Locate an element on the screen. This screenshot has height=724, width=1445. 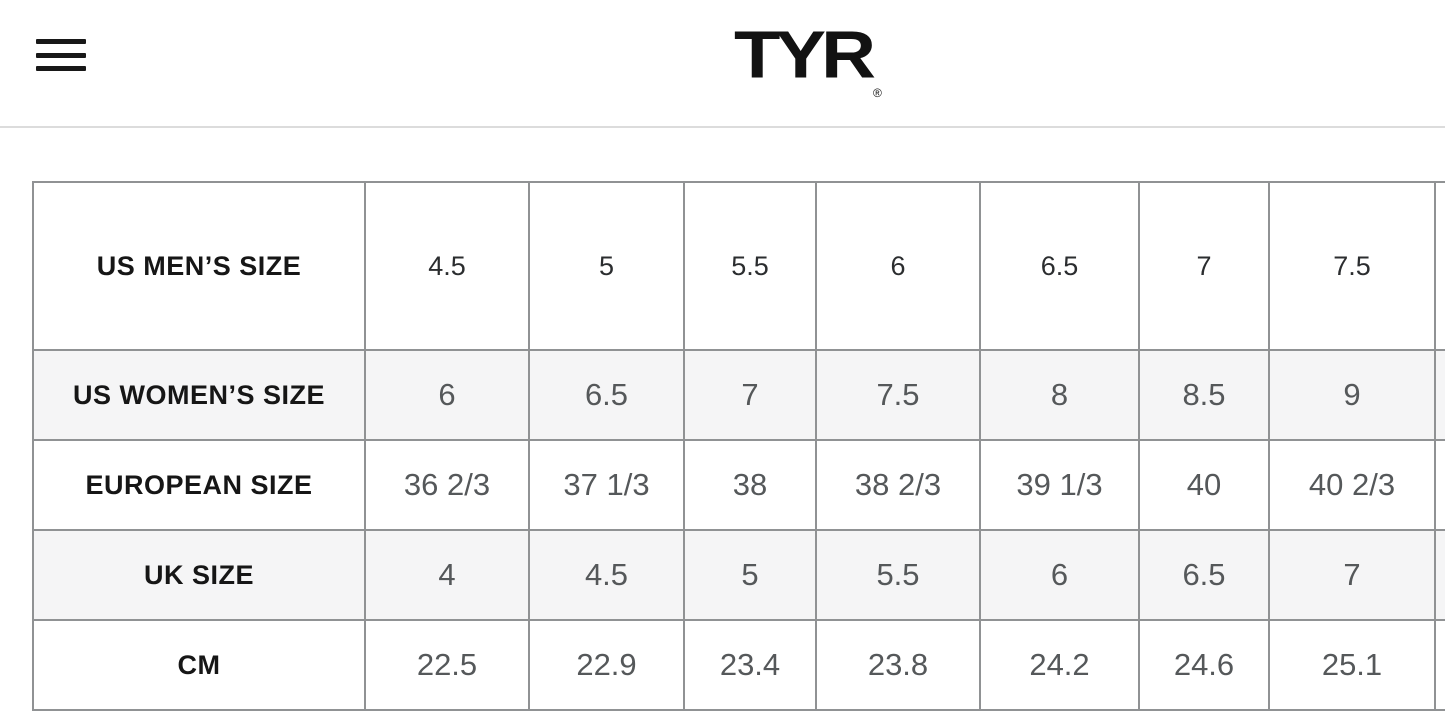
size-cell: 39 1/3 is located at coordinates (1059, 485).